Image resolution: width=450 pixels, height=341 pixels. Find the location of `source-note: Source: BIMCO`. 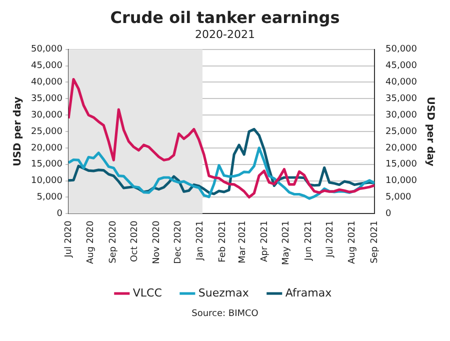

source-note: Source: BIMCO is located at coordinates (225, 314).